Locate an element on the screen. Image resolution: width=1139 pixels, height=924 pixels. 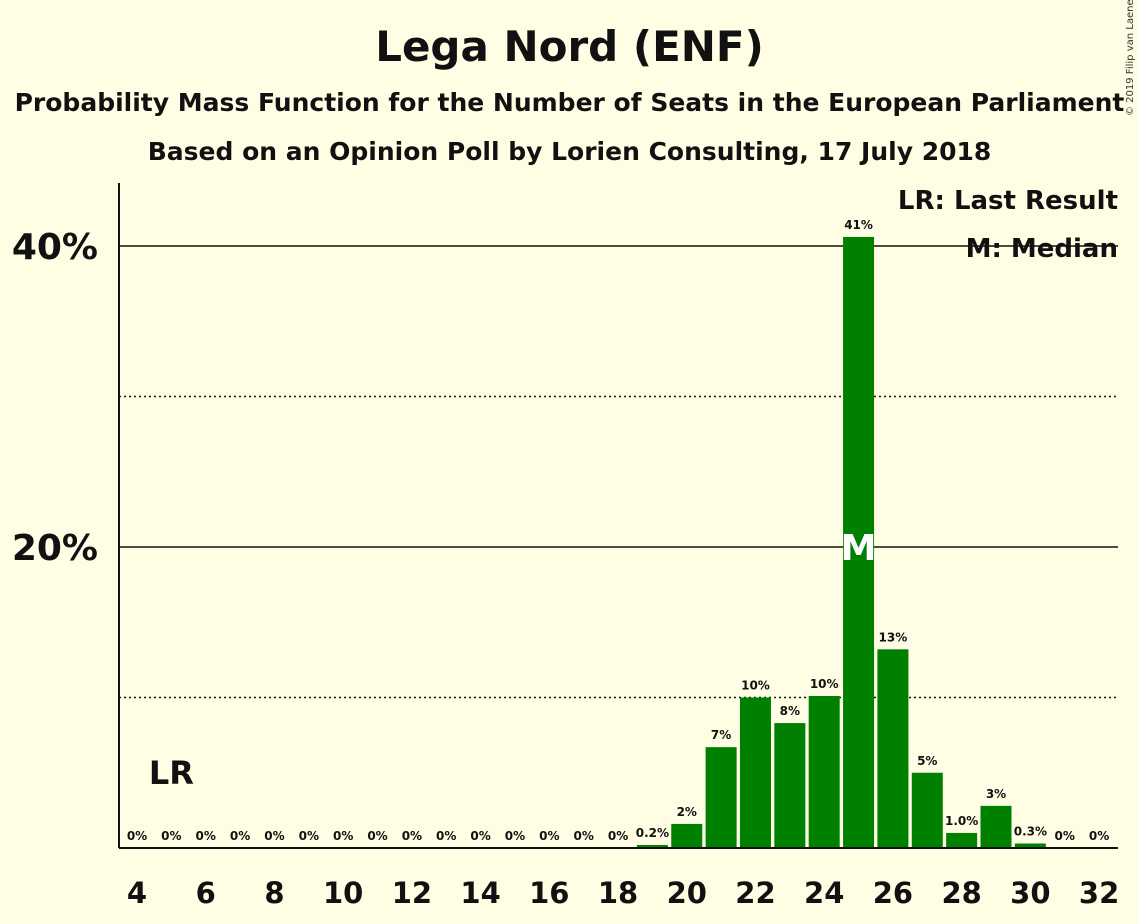
x-tick-label: 16 is located at coordinates (549, 893).